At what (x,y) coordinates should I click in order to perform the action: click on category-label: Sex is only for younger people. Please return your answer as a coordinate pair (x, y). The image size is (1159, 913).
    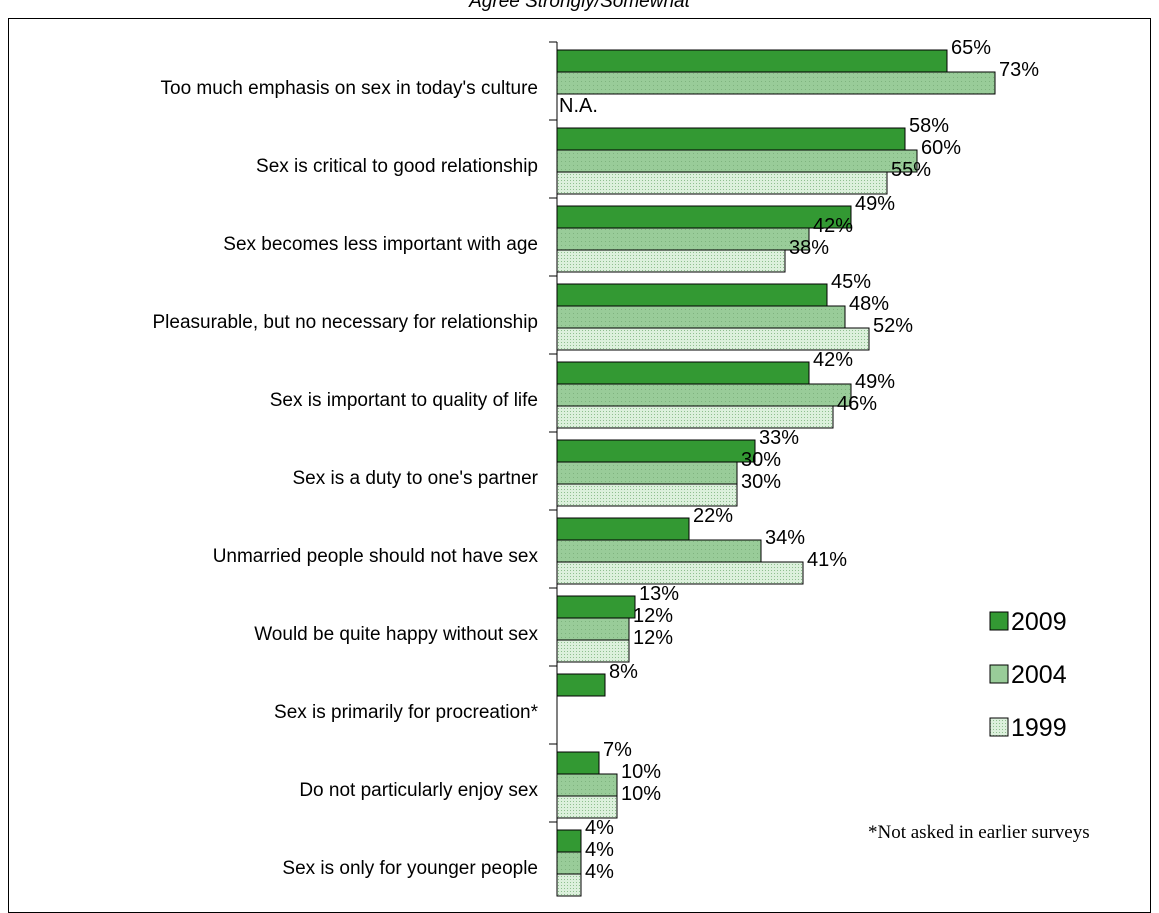
    Looking at the image, I should click on (410, 868).